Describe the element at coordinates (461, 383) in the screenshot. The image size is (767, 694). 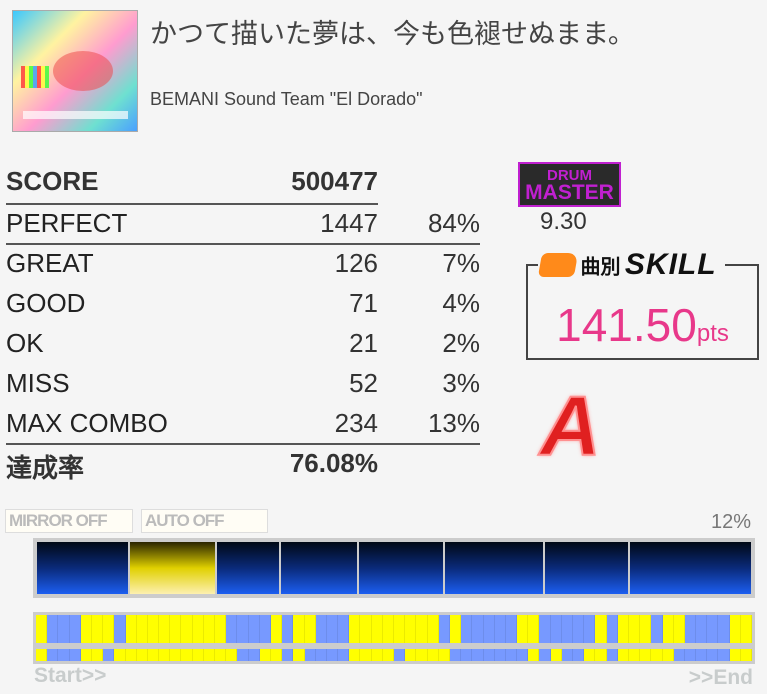
I see `judgement-percent: 3%` at that location.